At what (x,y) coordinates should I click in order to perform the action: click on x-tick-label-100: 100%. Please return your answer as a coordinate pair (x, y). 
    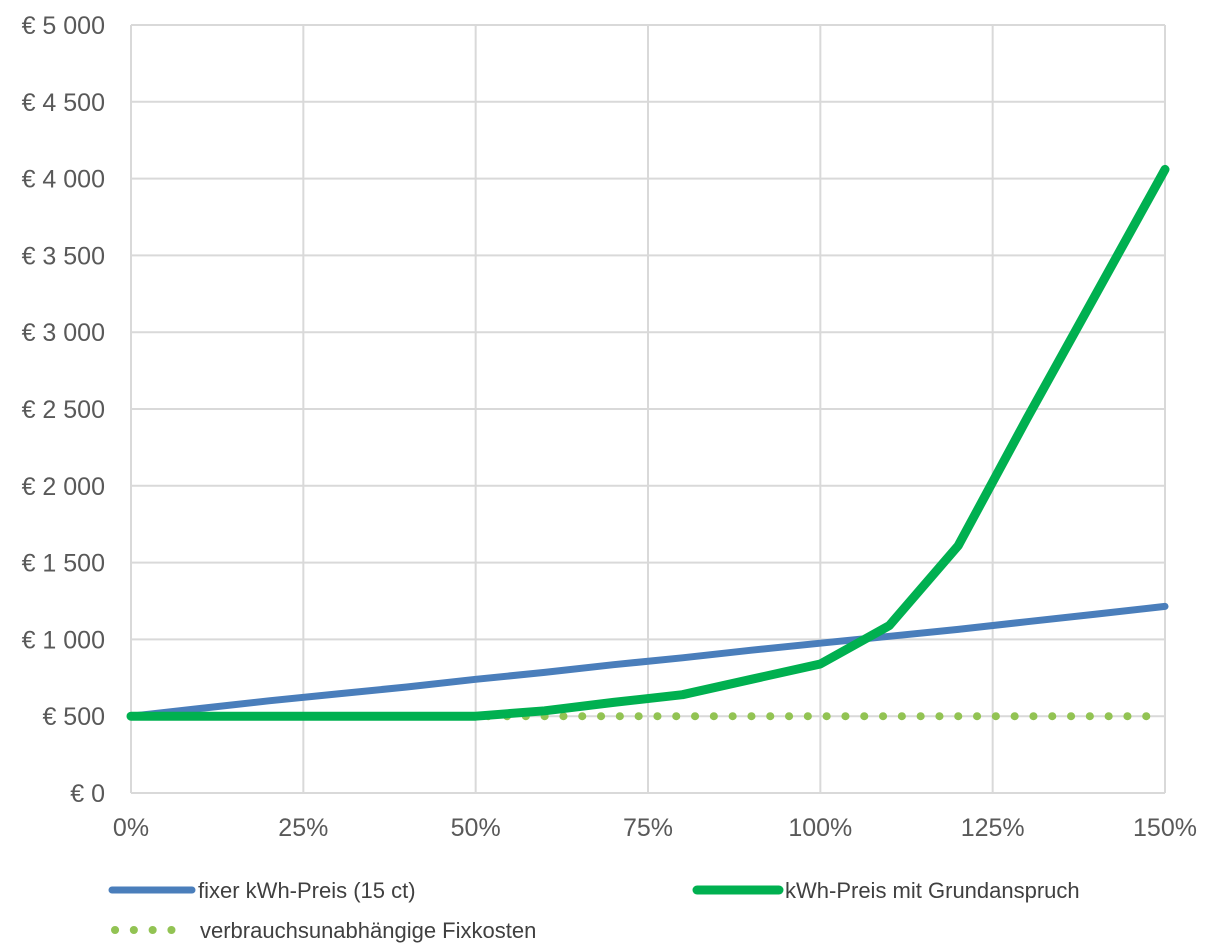
    Looking at the image, I should click on (820, 828).